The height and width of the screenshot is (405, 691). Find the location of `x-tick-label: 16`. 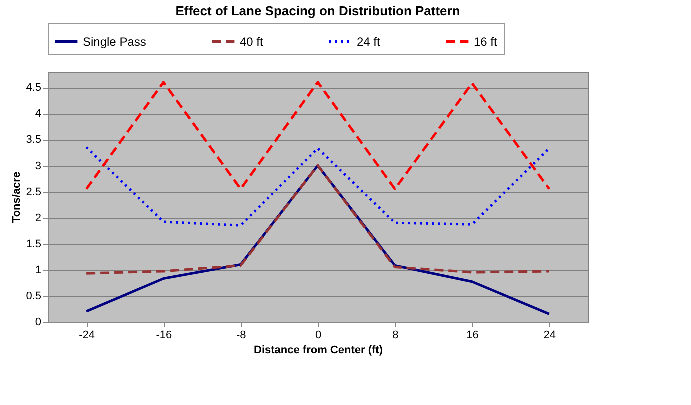

x-tick-label: 16 is located at coordinates (472, 336).